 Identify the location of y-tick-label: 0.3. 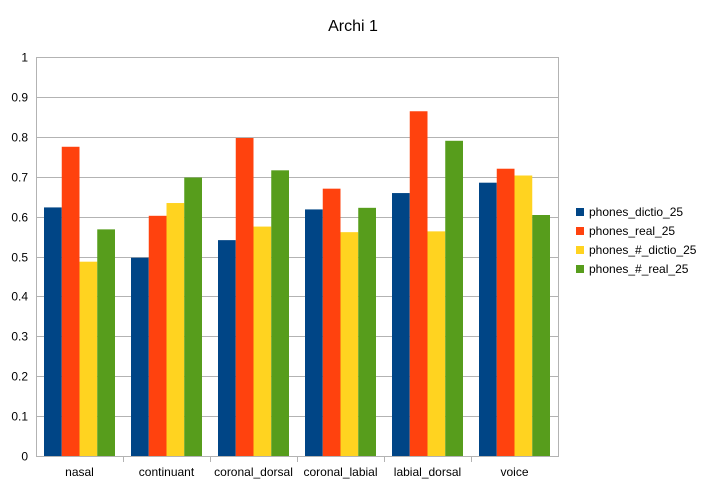
(19, 337).